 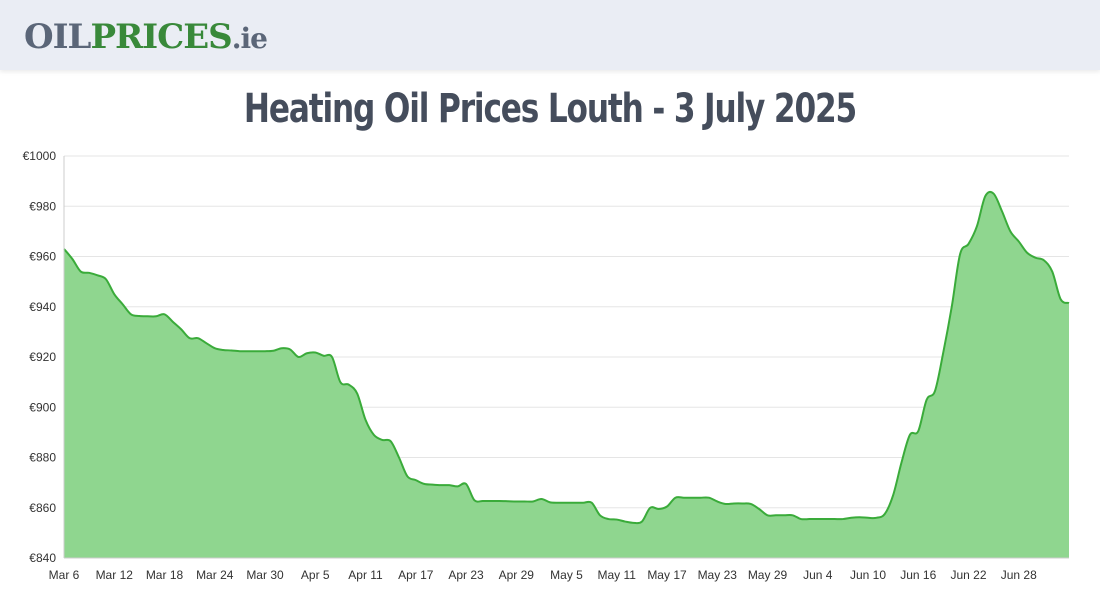 What do you see at coordinates (868, 575) in the screenshot?
I see `x-tick-label: Jun 10` at bounding box center [868, 575].